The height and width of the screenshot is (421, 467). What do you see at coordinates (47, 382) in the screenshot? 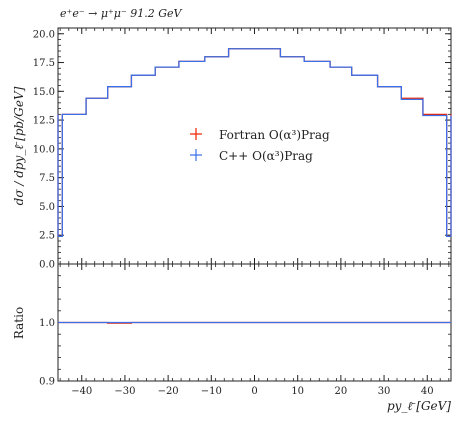
I see `ratio-y-tick-label: 0.9` at bounding box center [47, 382].